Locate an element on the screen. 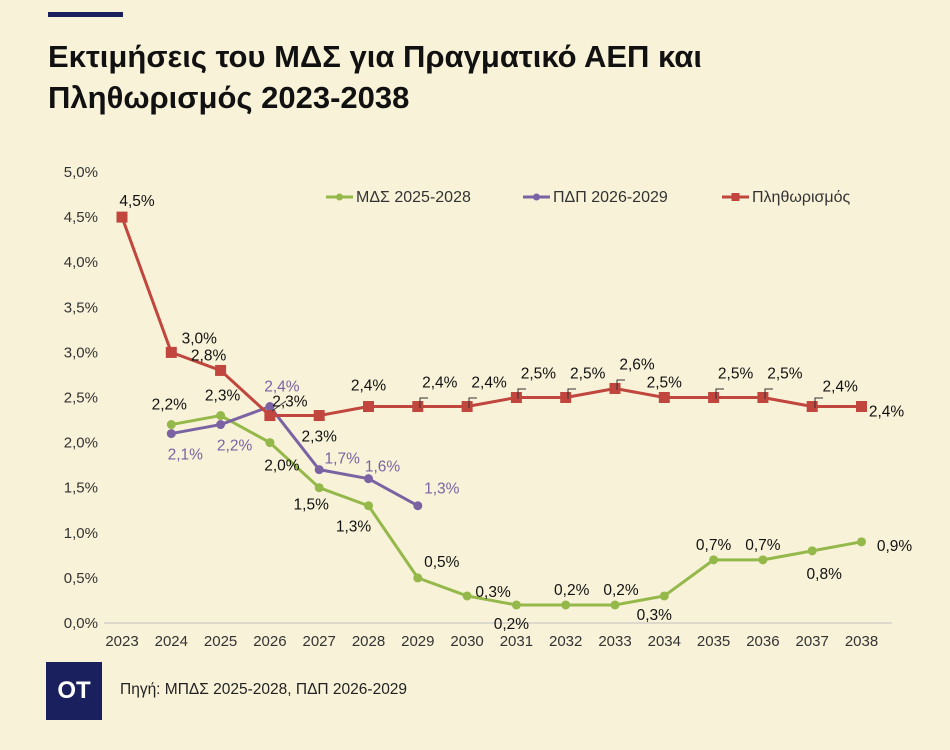 This screenshot has width=950, height=750. pdp-data-label: 2,2% is located at coordinates (235, 446).